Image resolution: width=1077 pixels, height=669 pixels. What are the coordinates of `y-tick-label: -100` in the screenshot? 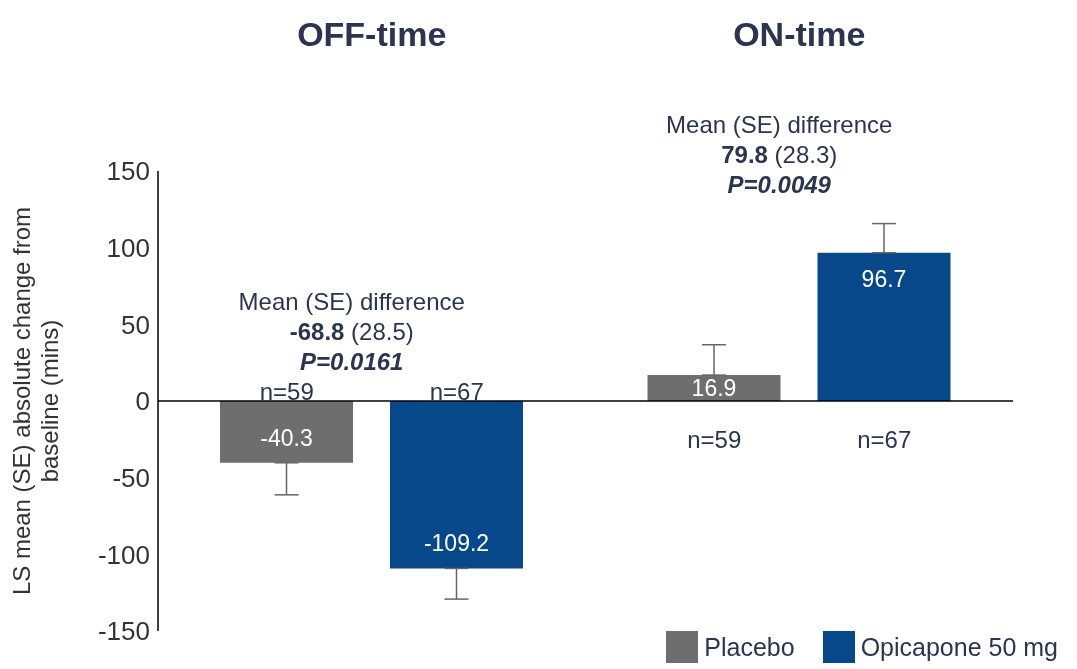 It's located at (123, 554).